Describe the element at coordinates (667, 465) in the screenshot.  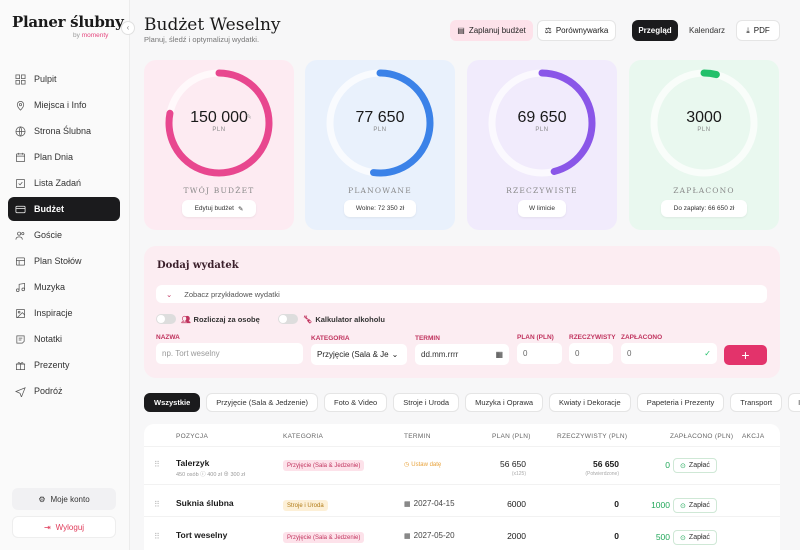
I see `paid-value: 0` at that location.